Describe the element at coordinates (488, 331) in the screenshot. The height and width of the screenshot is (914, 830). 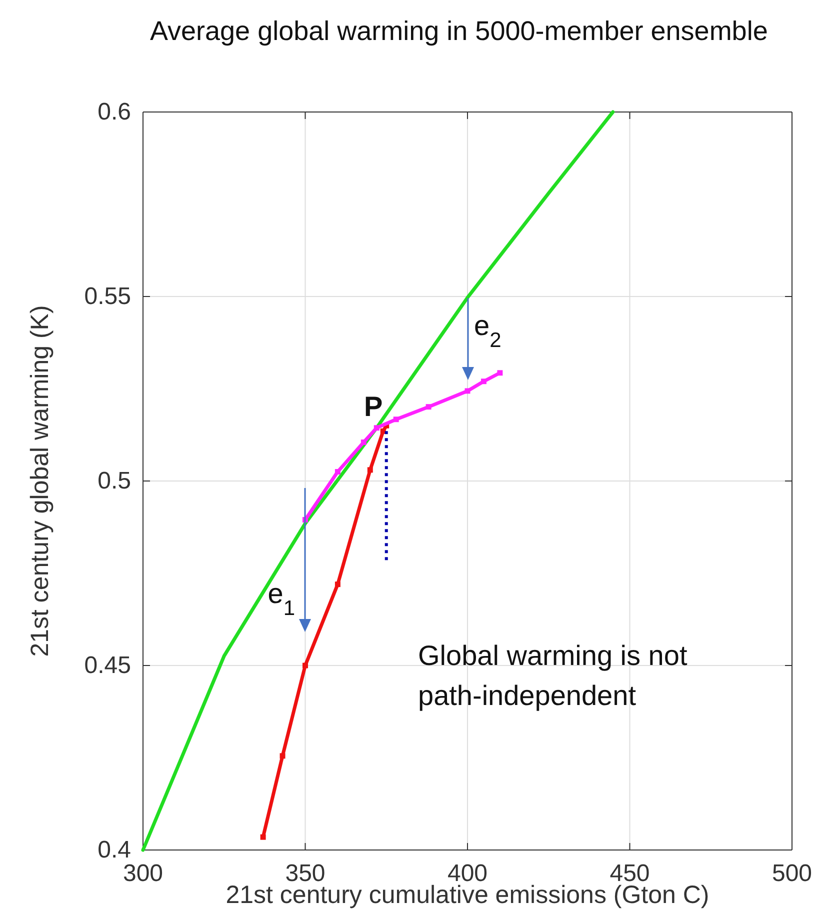
I see `annotation: e$_{2}$` at that location.